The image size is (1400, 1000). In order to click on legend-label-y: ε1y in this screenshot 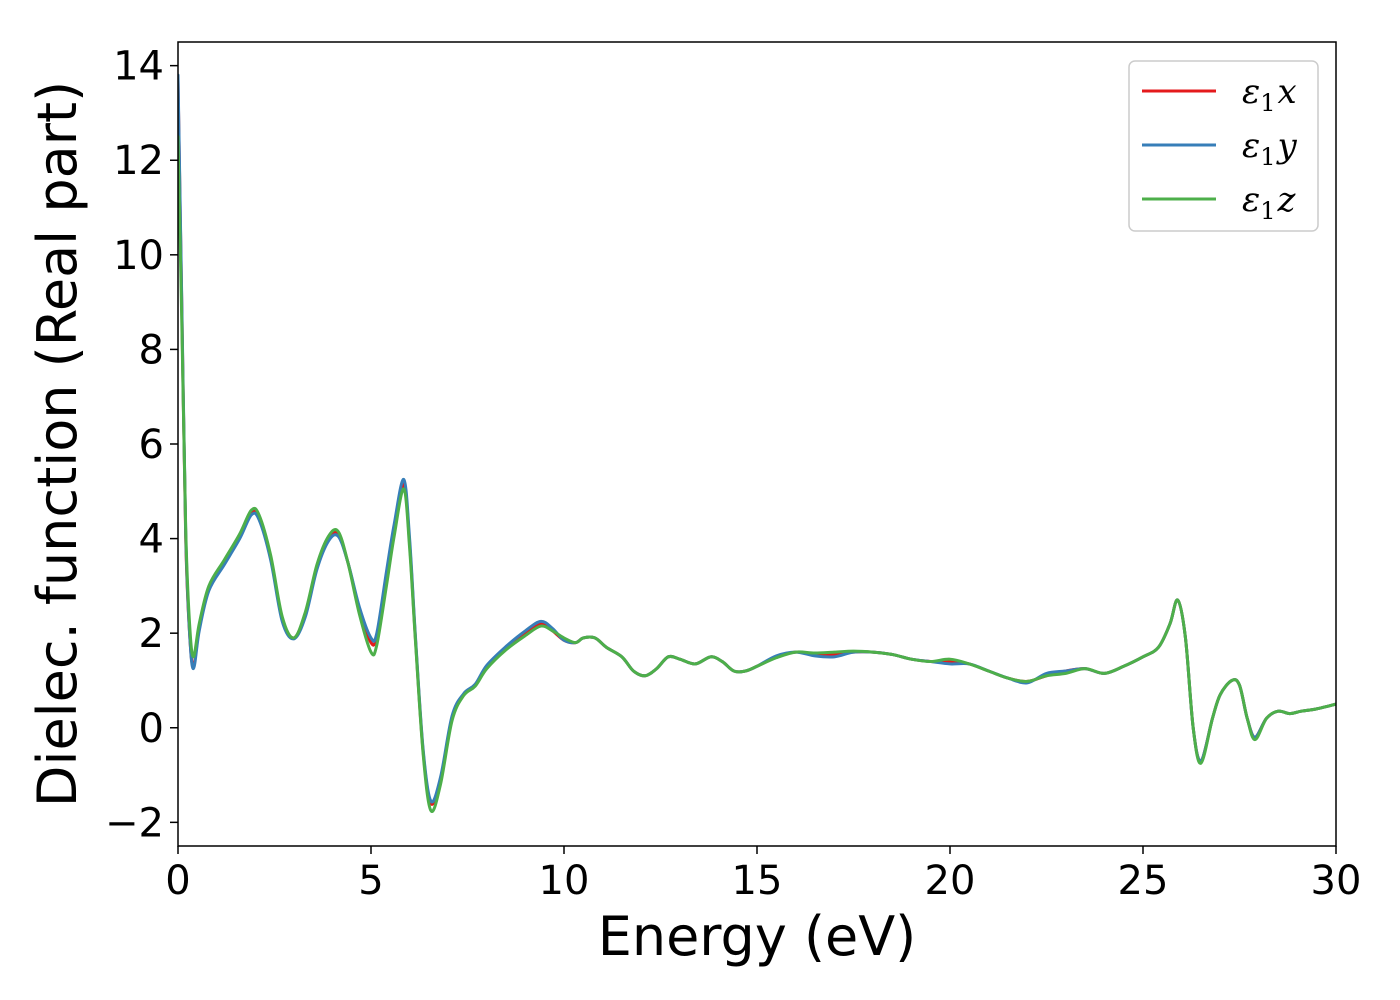, I will do `click(1270, 148)`.